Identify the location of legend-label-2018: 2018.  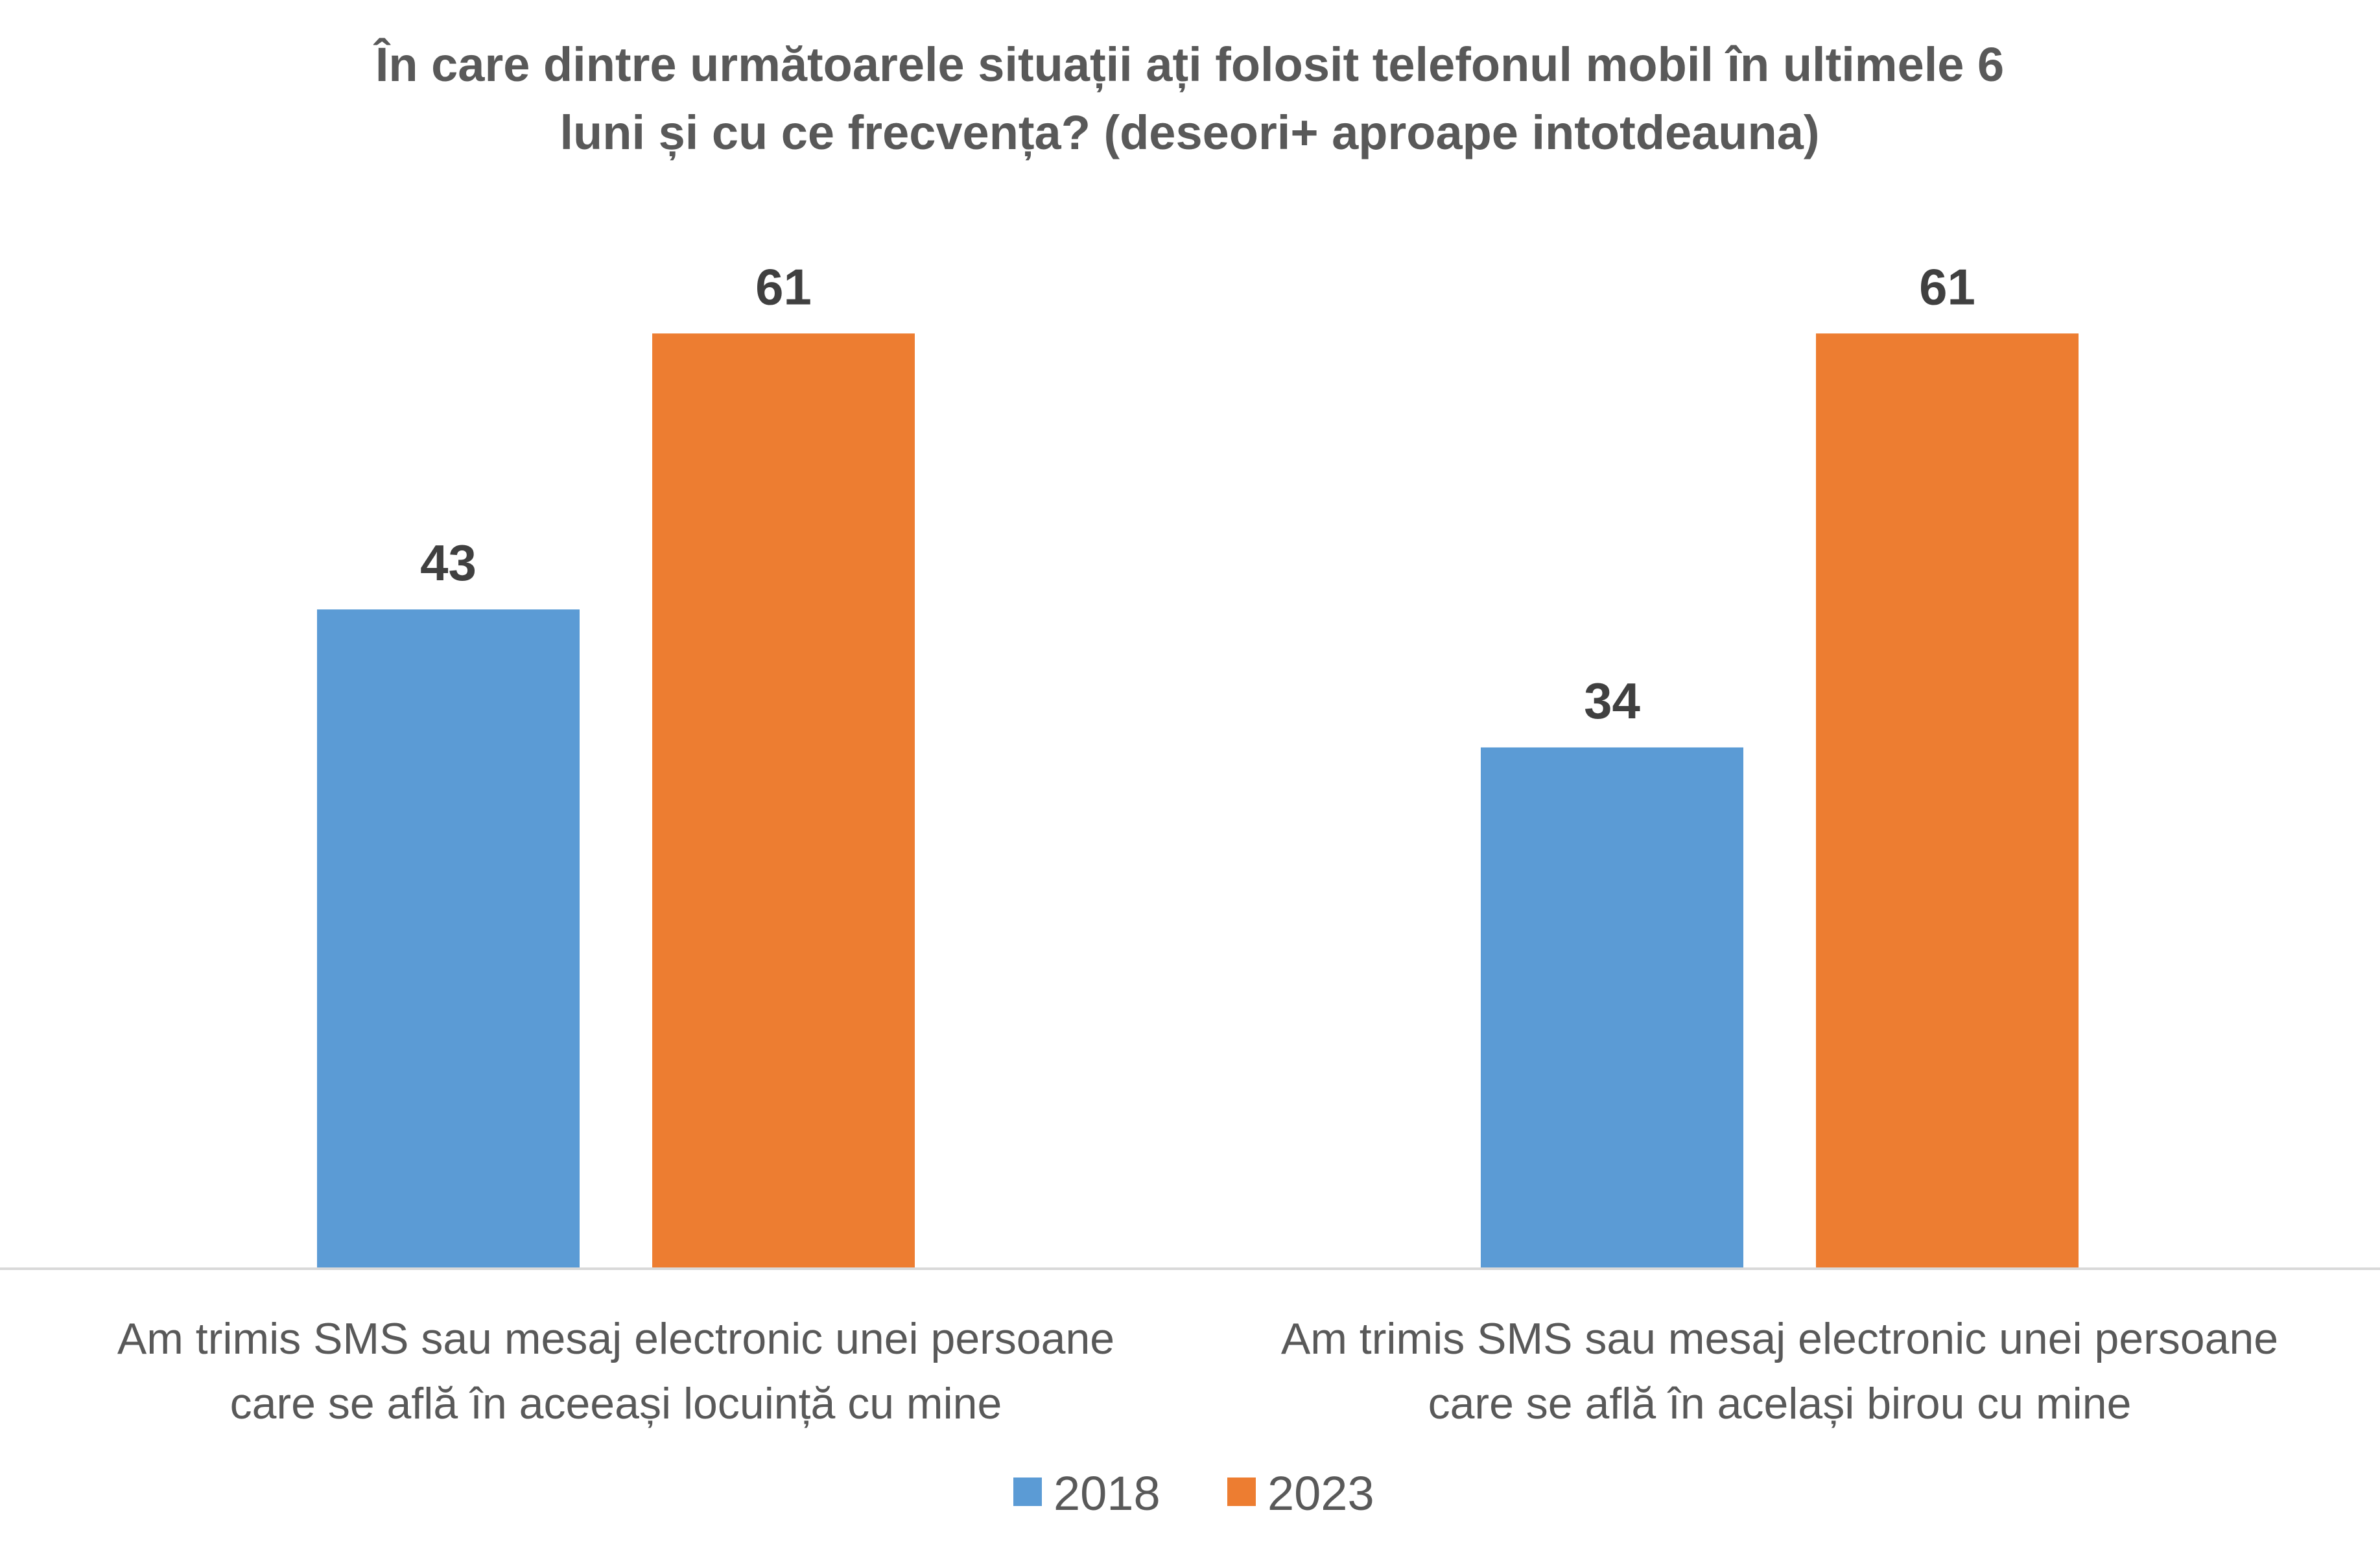
(1107, 1493).